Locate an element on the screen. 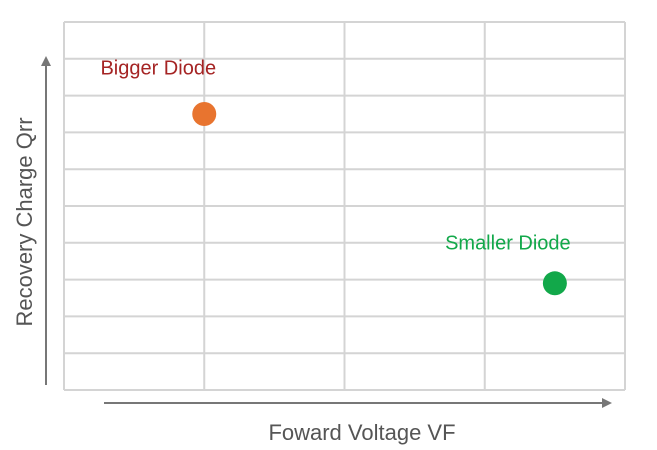 The height and width of the screenshot is (450, 657). point-label: Bigger Diode is located at coordinates (158, 68).